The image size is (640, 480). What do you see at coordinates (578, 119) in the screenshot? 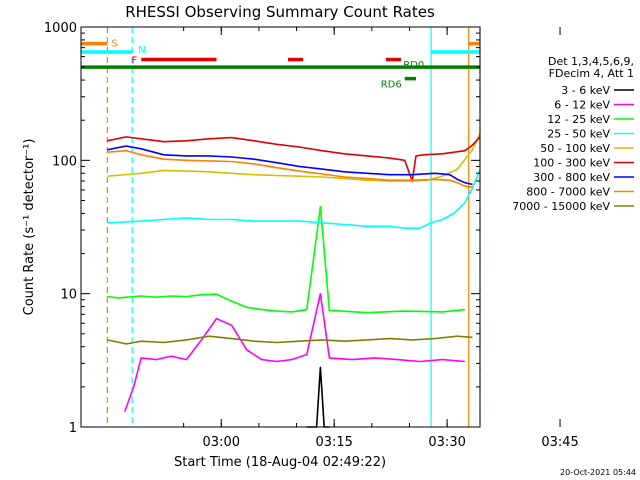
I see `legend-entry-label: 12 - 25 keV` at bounding box center [578, 119].